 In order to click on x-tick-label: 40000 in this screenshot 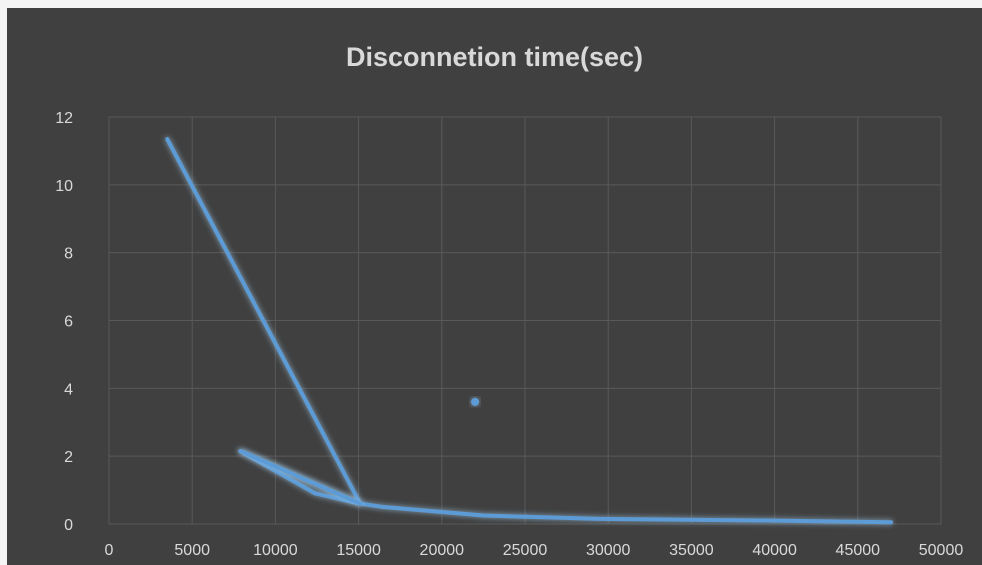, I will do `click(774, 550)`.